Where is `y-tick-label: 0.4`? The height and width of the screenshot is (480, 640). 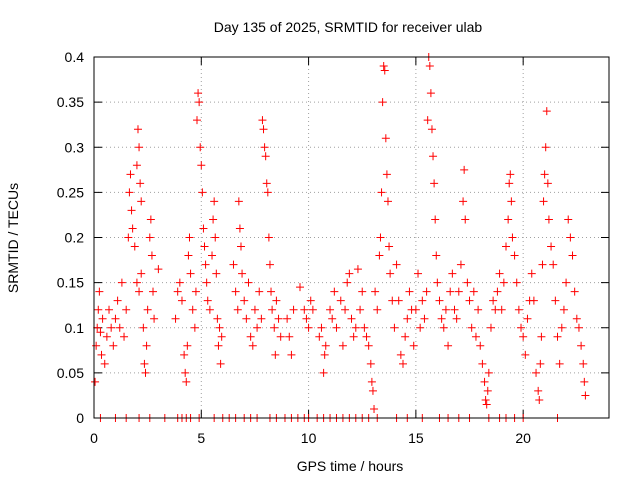 y-tick-label: 0.4 is located at coordinates (75, 57).